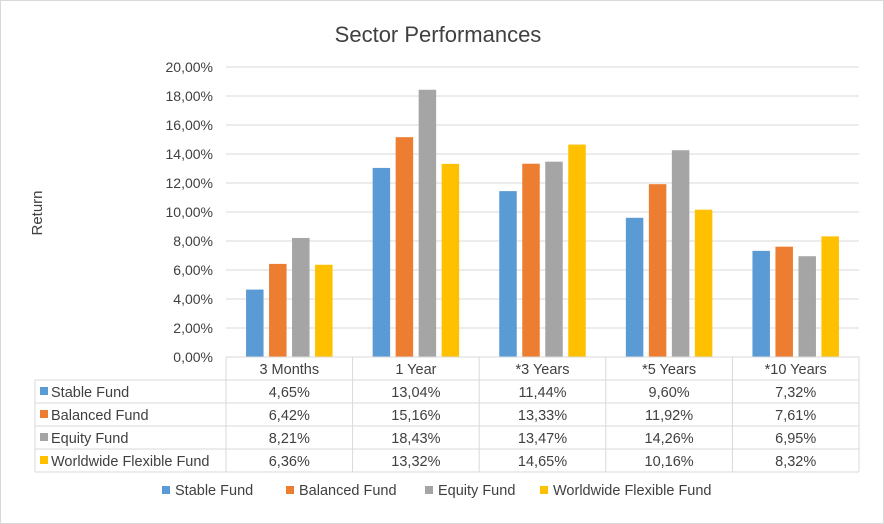 Image resolution: width=884 pixels, height=524 pixels. Describe the element at coordinates (90, 393) in the screenshot. I see `table-series-name: Stable Fund` at that location.